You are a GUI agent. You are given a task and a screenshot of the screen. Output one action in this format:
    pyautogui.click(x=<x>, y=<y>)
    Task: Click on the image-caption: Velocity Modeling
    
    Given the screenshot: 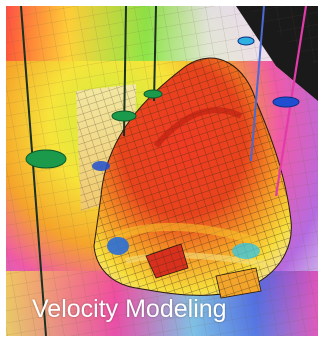 What is the action you would take?
    pyautogui.click(x=129, y=309)
    